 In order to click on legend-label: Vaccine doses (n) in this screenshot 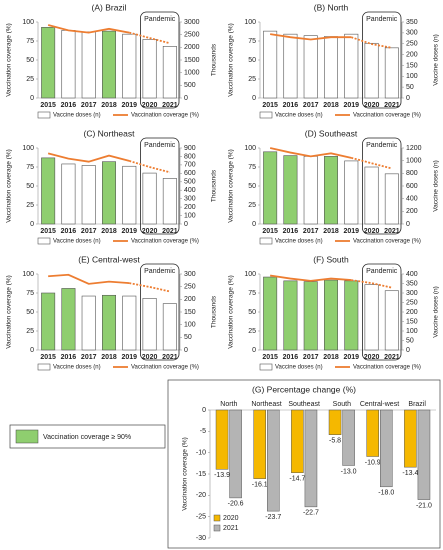, I will do `click(299, 116)`.